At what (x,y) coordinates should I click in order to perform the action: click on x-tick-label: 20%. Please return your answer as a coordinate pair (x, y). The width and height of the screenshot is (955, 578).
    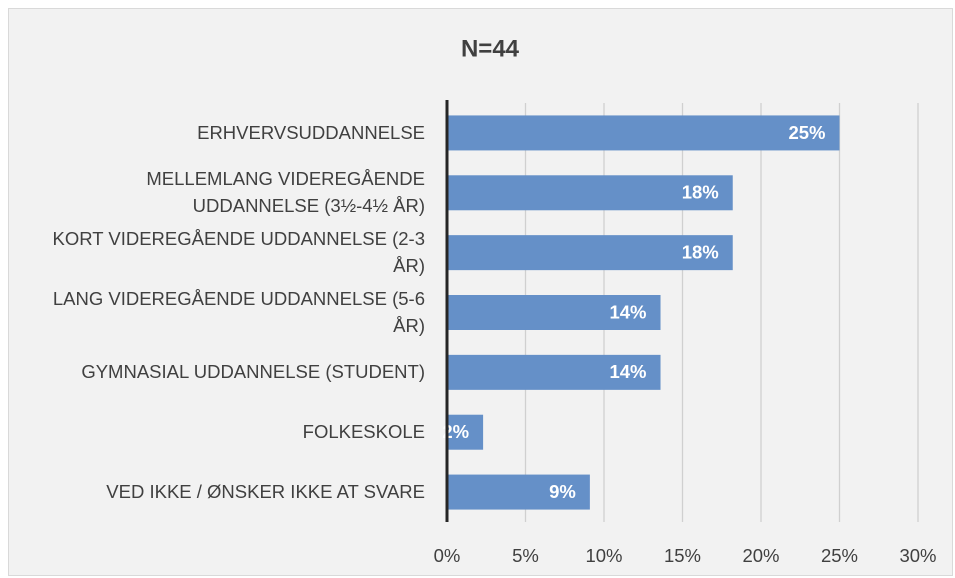
    Looking at the image, I should click on (760, 555).